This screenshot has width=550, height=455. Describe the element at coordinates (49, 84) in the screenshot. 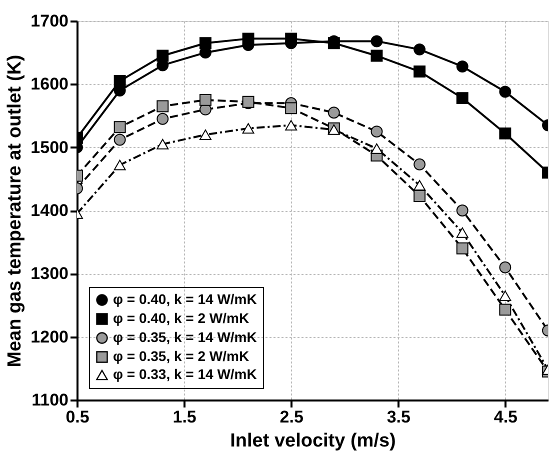

I see `y-tick-label: 1600` at that location.